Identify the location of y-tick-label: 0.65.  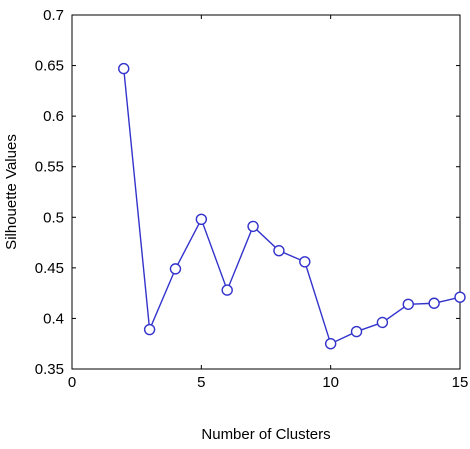
(49, 66).